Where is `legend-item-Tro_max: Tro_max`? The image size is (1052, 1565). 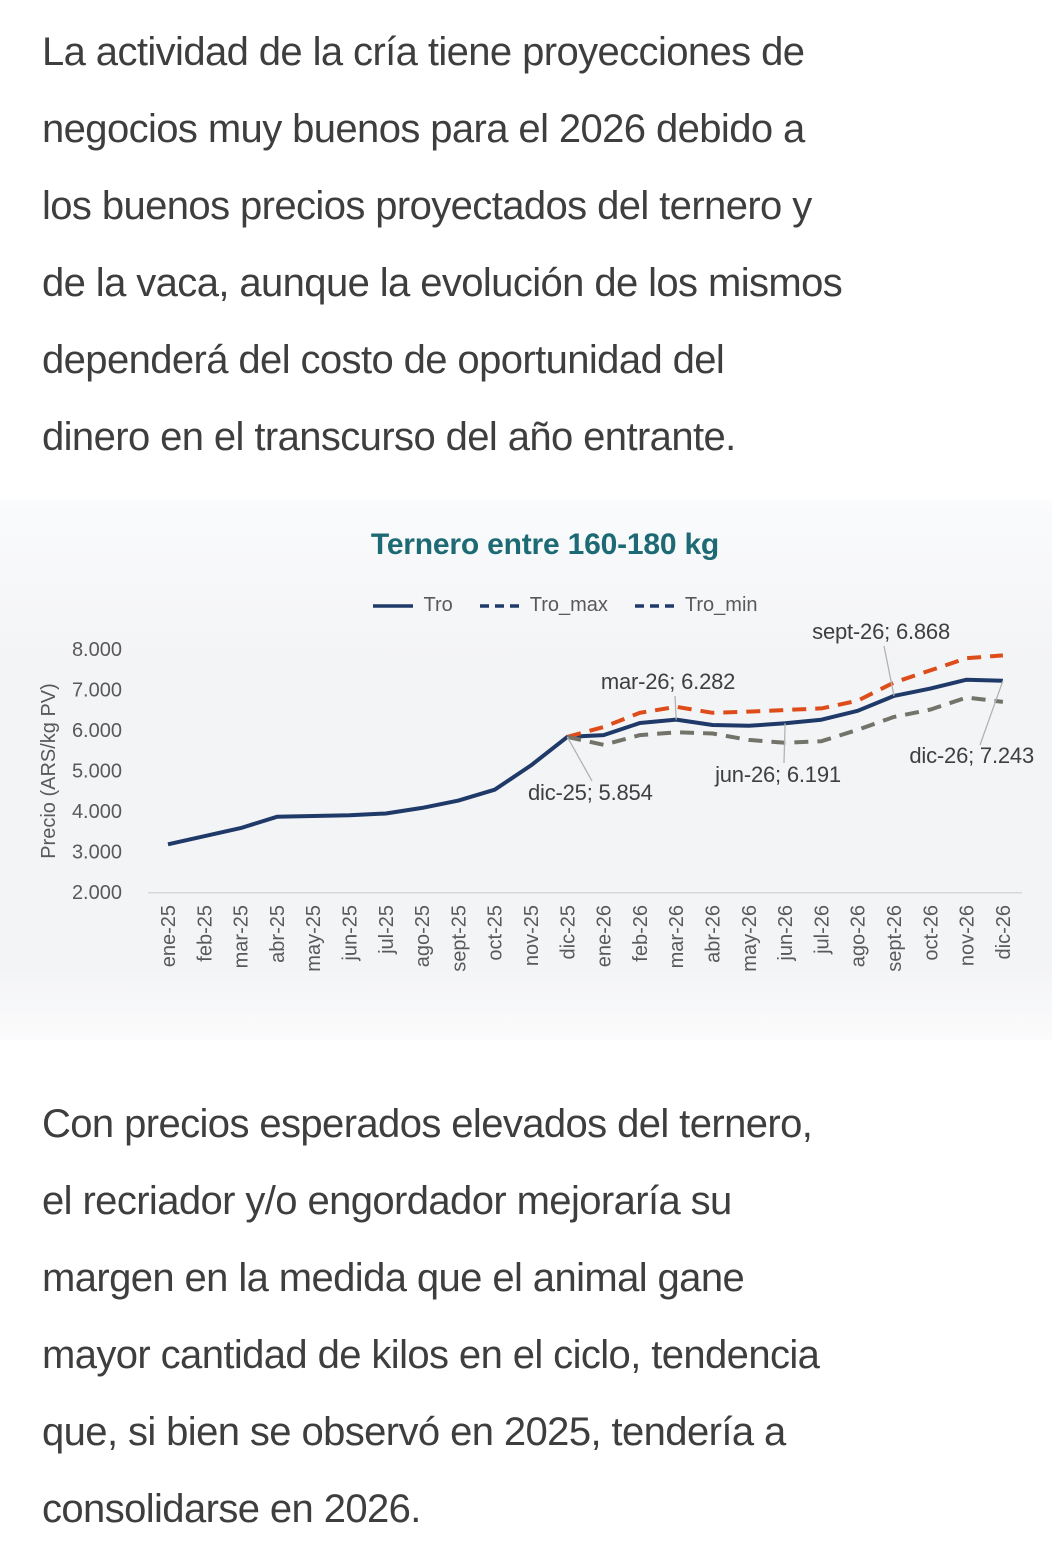 legend-item-Tro_max: Tro_max is located at coordinates (543, 605).